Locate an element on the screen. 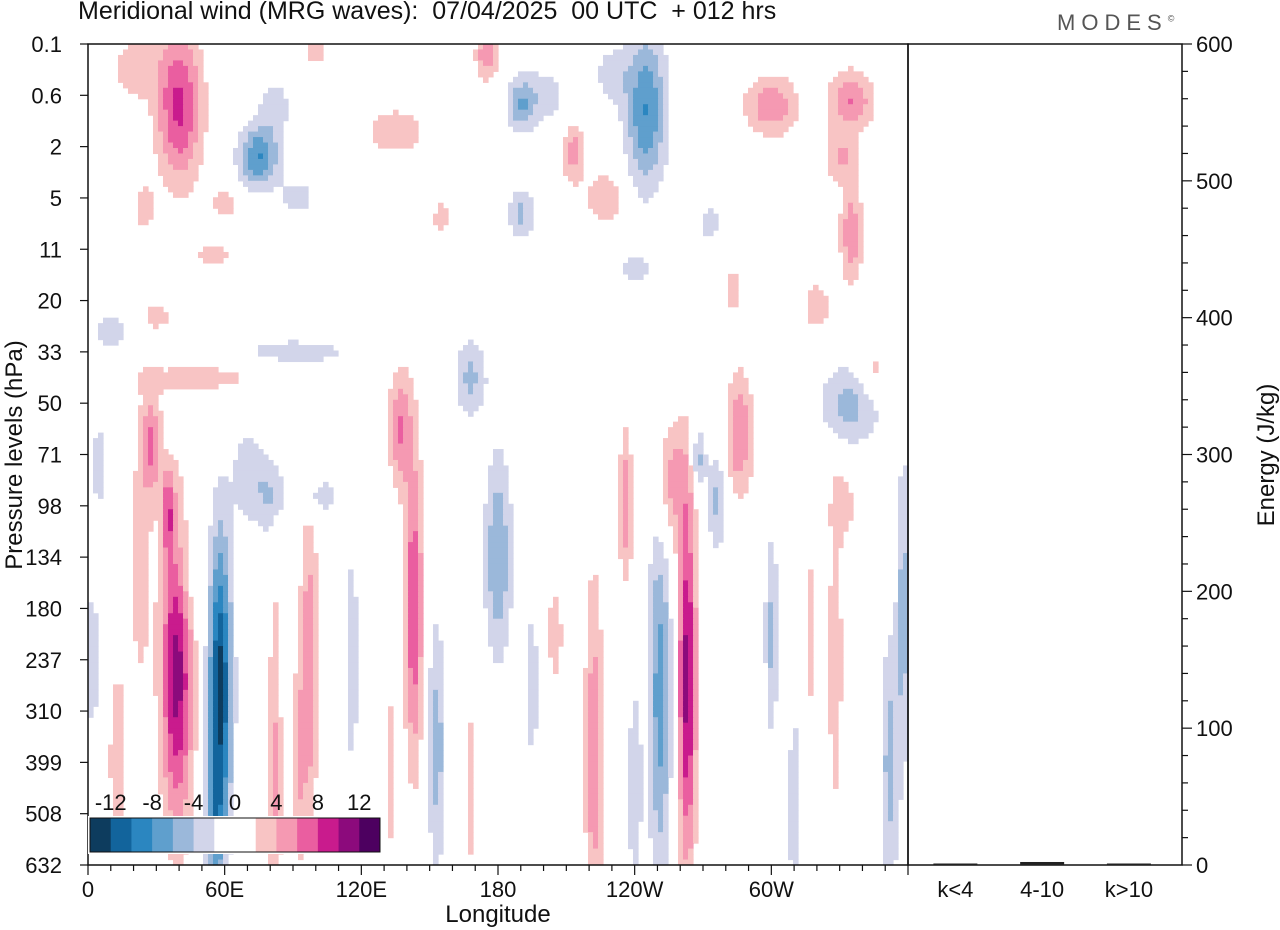 The image size is (1280, 930). x-tick-label: 60W is located at coordinates (771, 889).